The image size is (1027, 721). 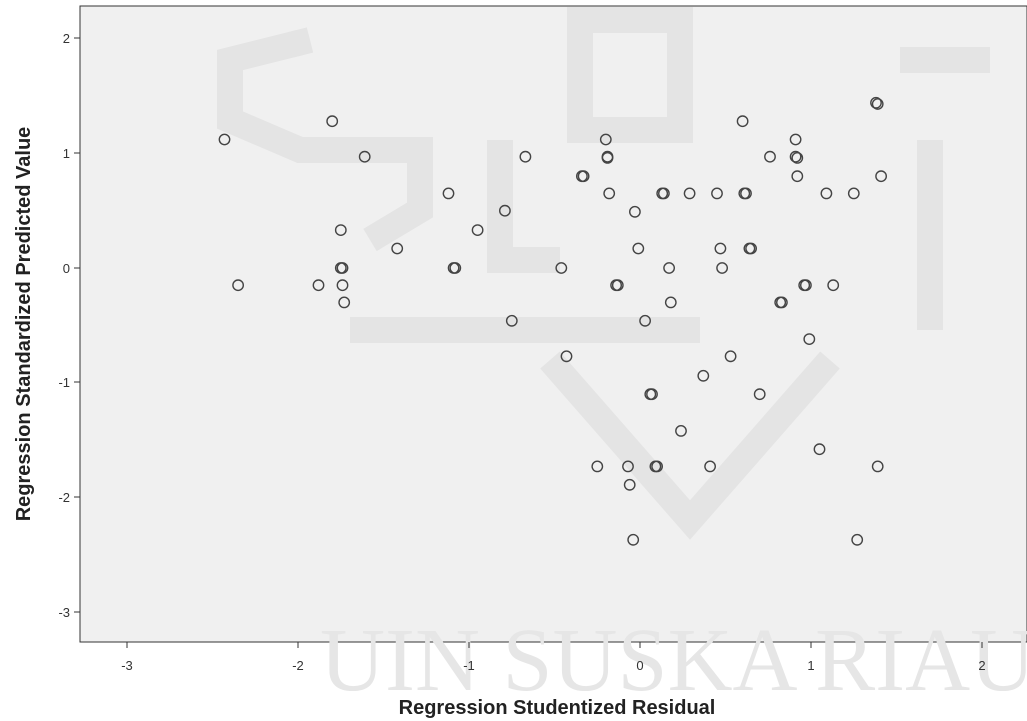 What do you see at coordinates (77, 325) in the screenshot?
I see `y-ticks` at bounding box center [77, 325].